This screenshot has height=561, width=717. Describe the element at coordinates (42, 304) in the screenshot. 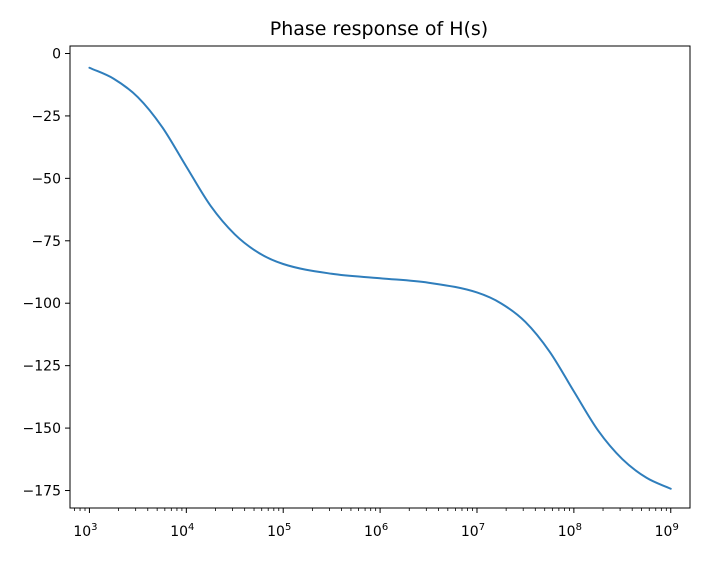

I see `y-tick-label: −100` at that location.